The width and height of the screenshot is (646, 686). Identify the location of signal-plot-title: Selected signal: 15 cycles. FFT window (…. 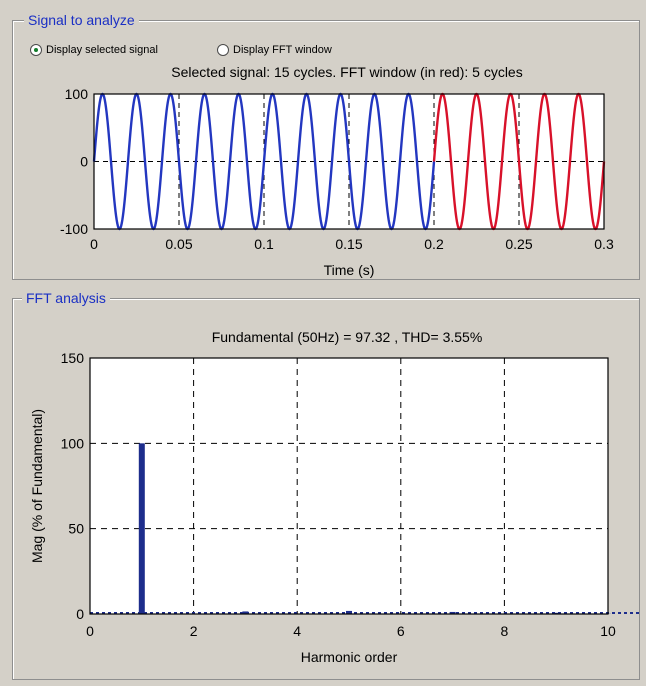
(346, 72).